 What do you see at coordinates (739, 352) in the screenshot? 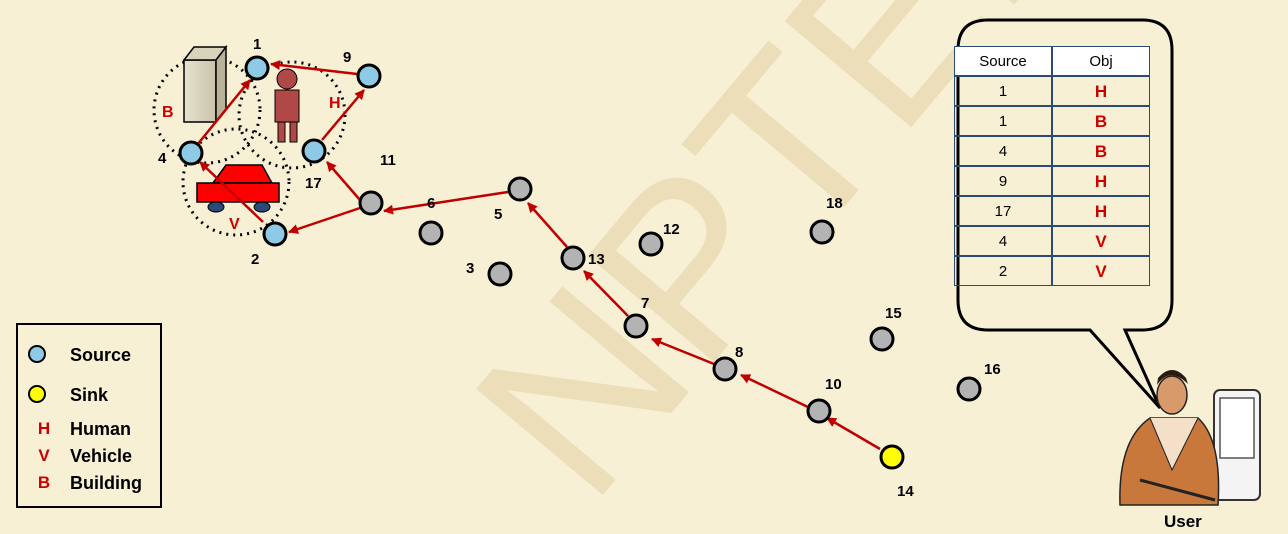
I see `node-label-8: 8` at bounding box center [739, 352].